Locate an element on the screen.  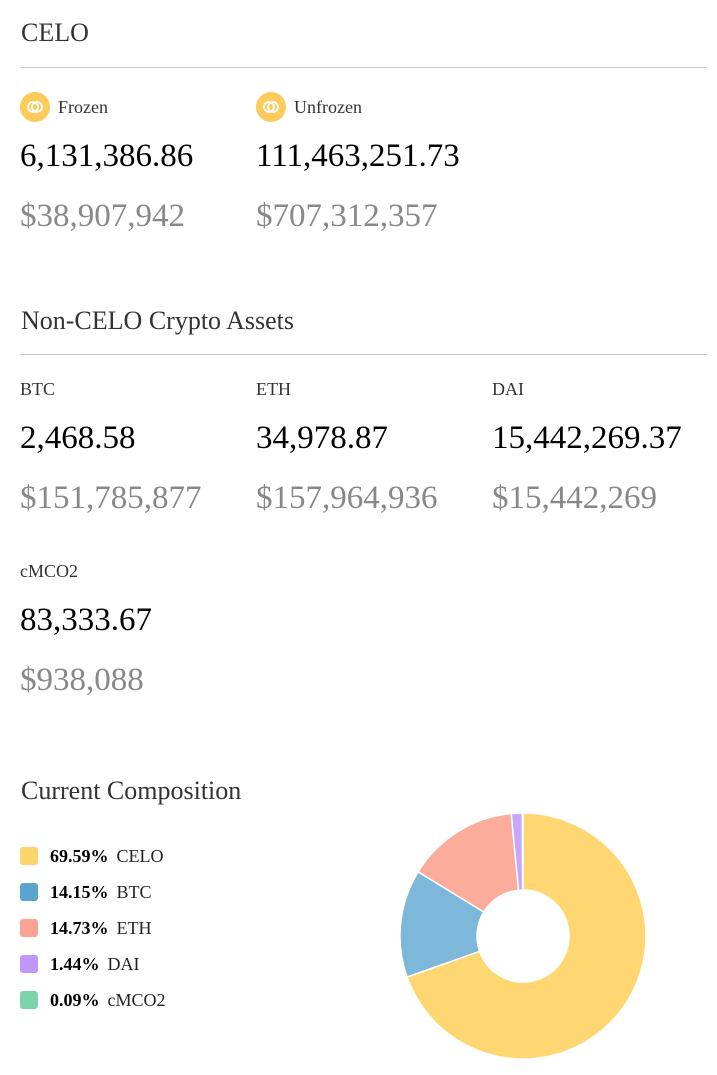
legend-item-btc: 14.15% BTC is located at coordinates (93, 892).